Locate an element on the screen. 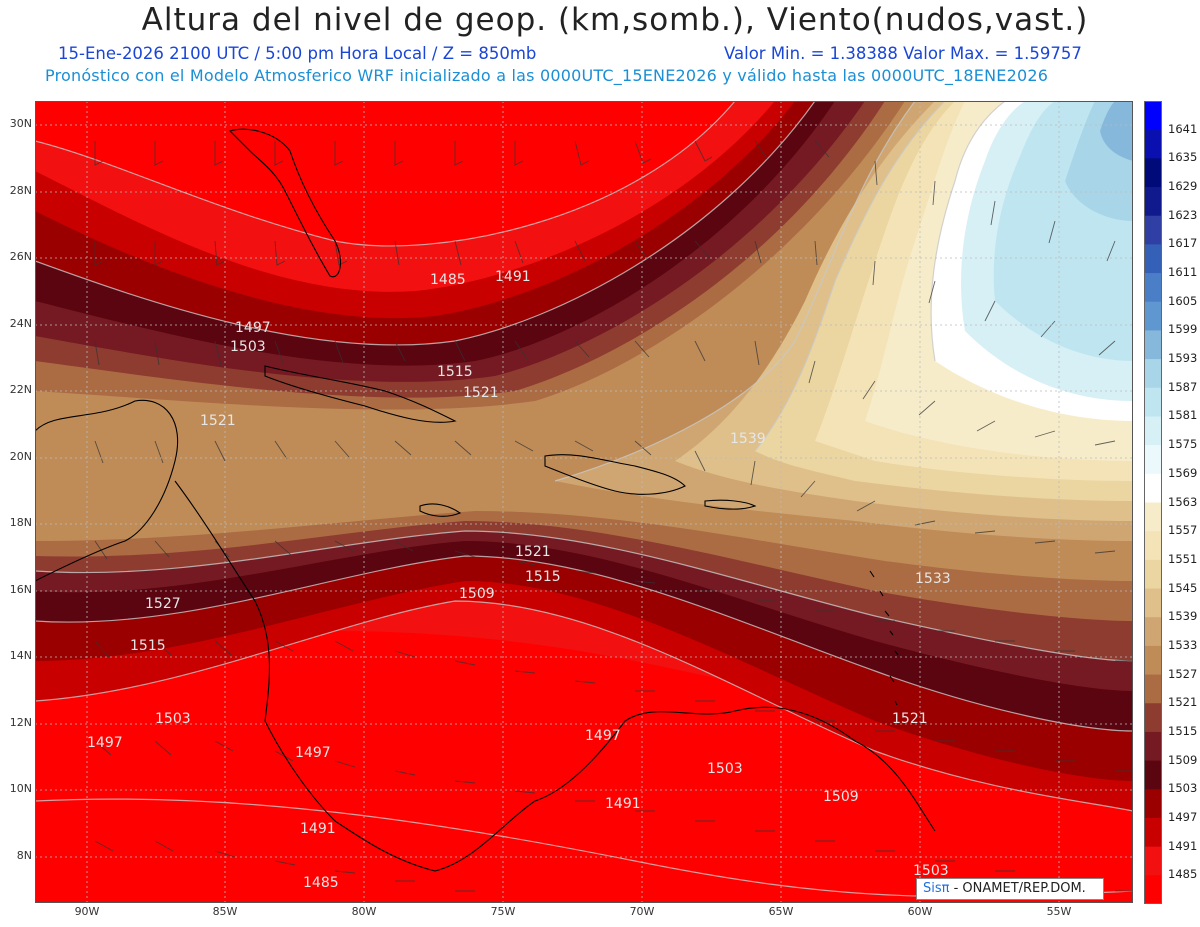 Image resolution: width=1200 pixels, height=927 pixels. colorbar-level-label: 1485 is located at coordinates (1183, 874).